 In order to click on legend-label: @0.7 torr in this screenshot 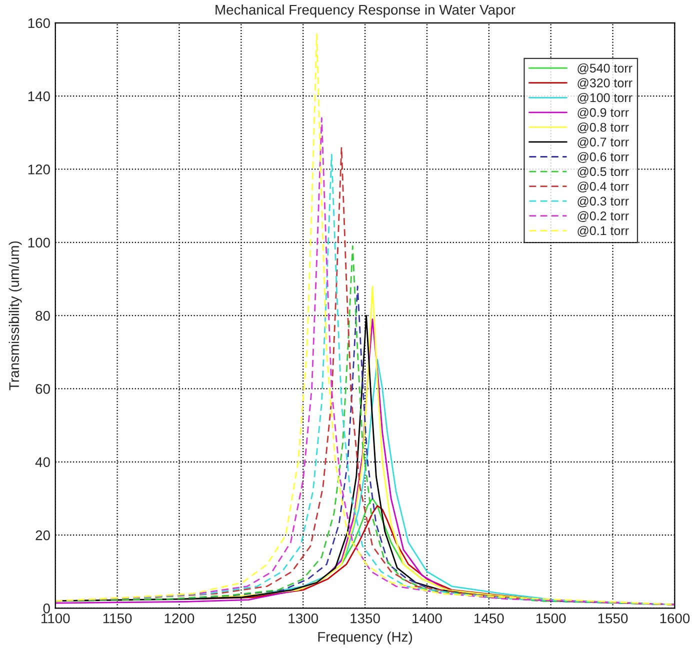, I will do `click(603, 142)`.